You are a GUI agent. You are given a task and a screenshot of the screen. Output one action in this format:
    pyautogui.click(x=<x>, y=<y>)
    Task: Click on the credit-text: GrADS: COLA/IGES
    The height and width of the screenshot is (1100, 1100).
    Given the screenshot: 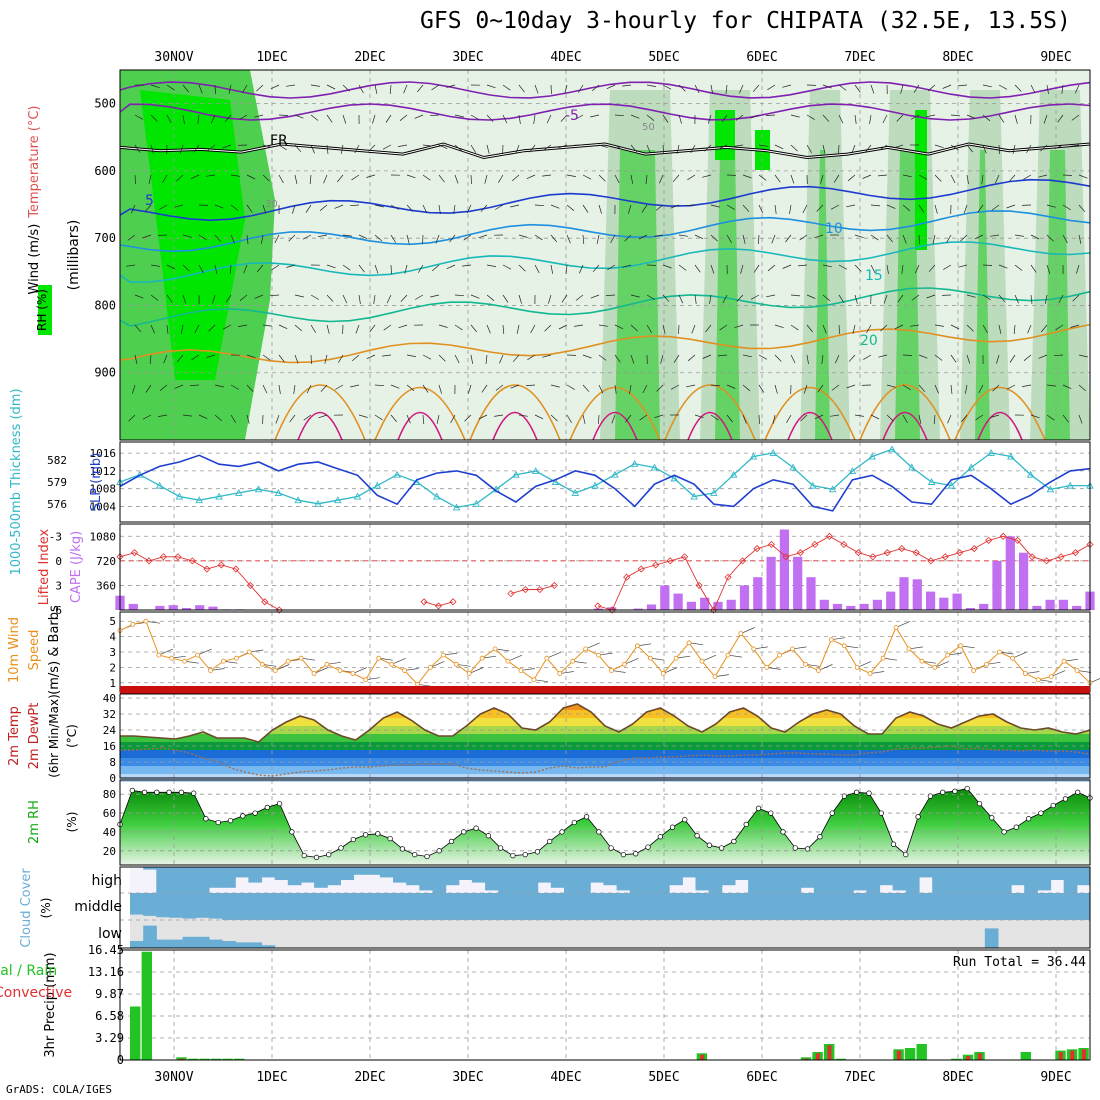 What is the action you would take?
    pyautogui.click(x=59, y=1089)
    